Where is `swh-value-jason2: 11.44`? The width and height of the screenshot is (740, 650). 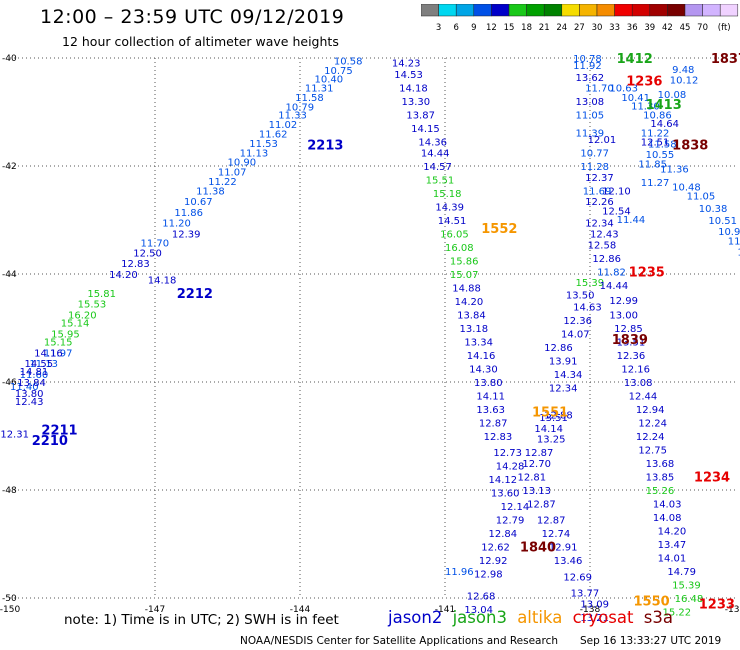 swh-value-jason2: 11.44 is located at coordinates (631, 220).